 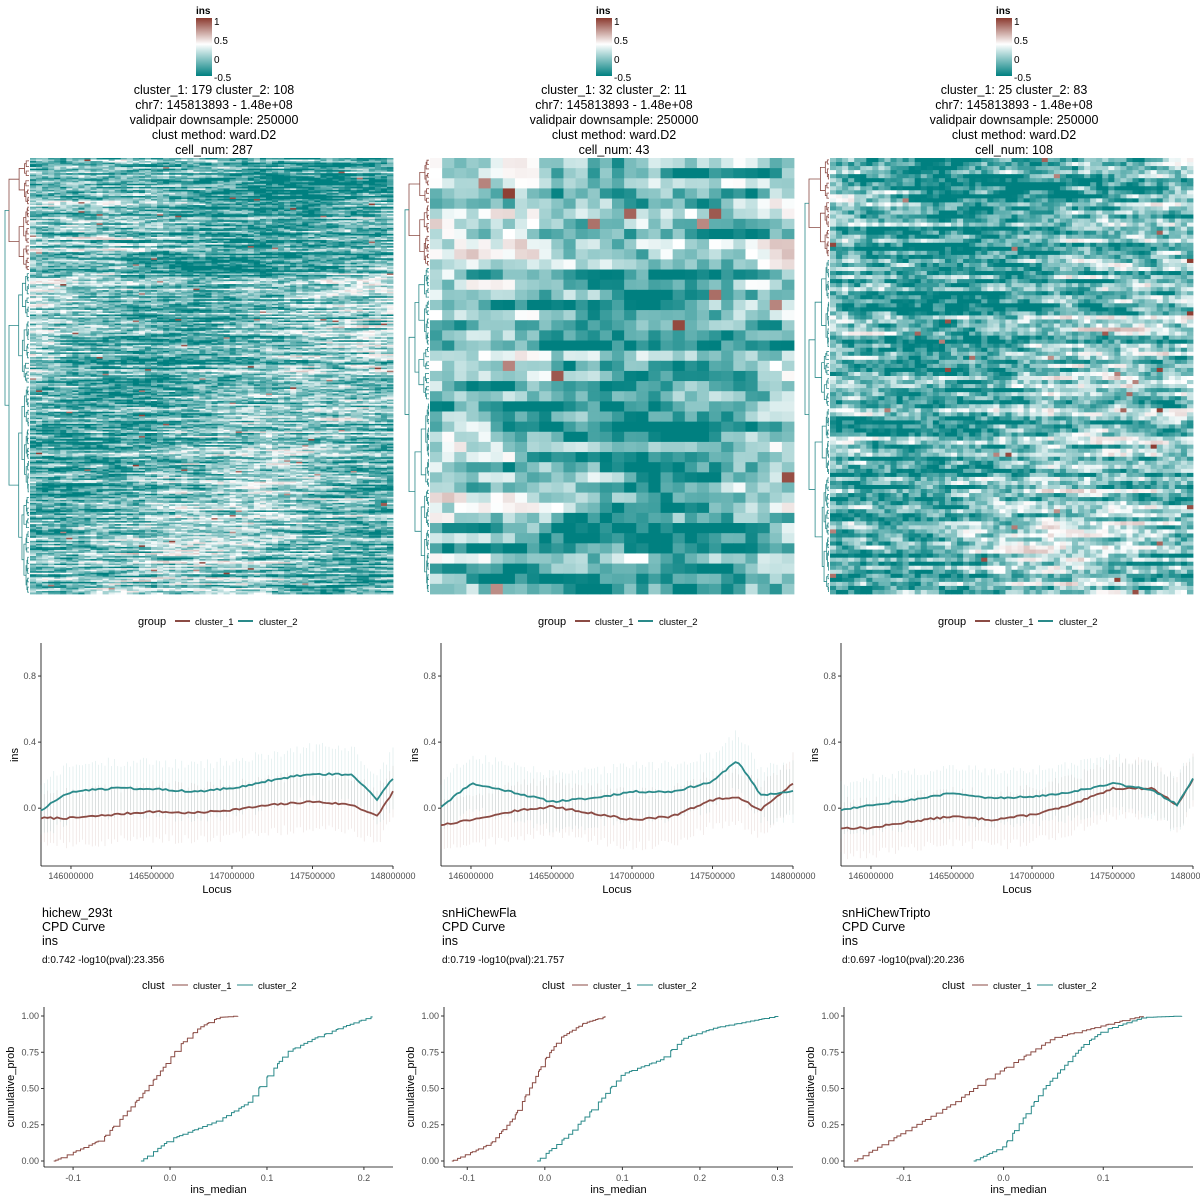 What do you see at coordinates (217, 22) in the screenshot?
I see `legend-tick-label: 1` at bounding box center [217, 22].